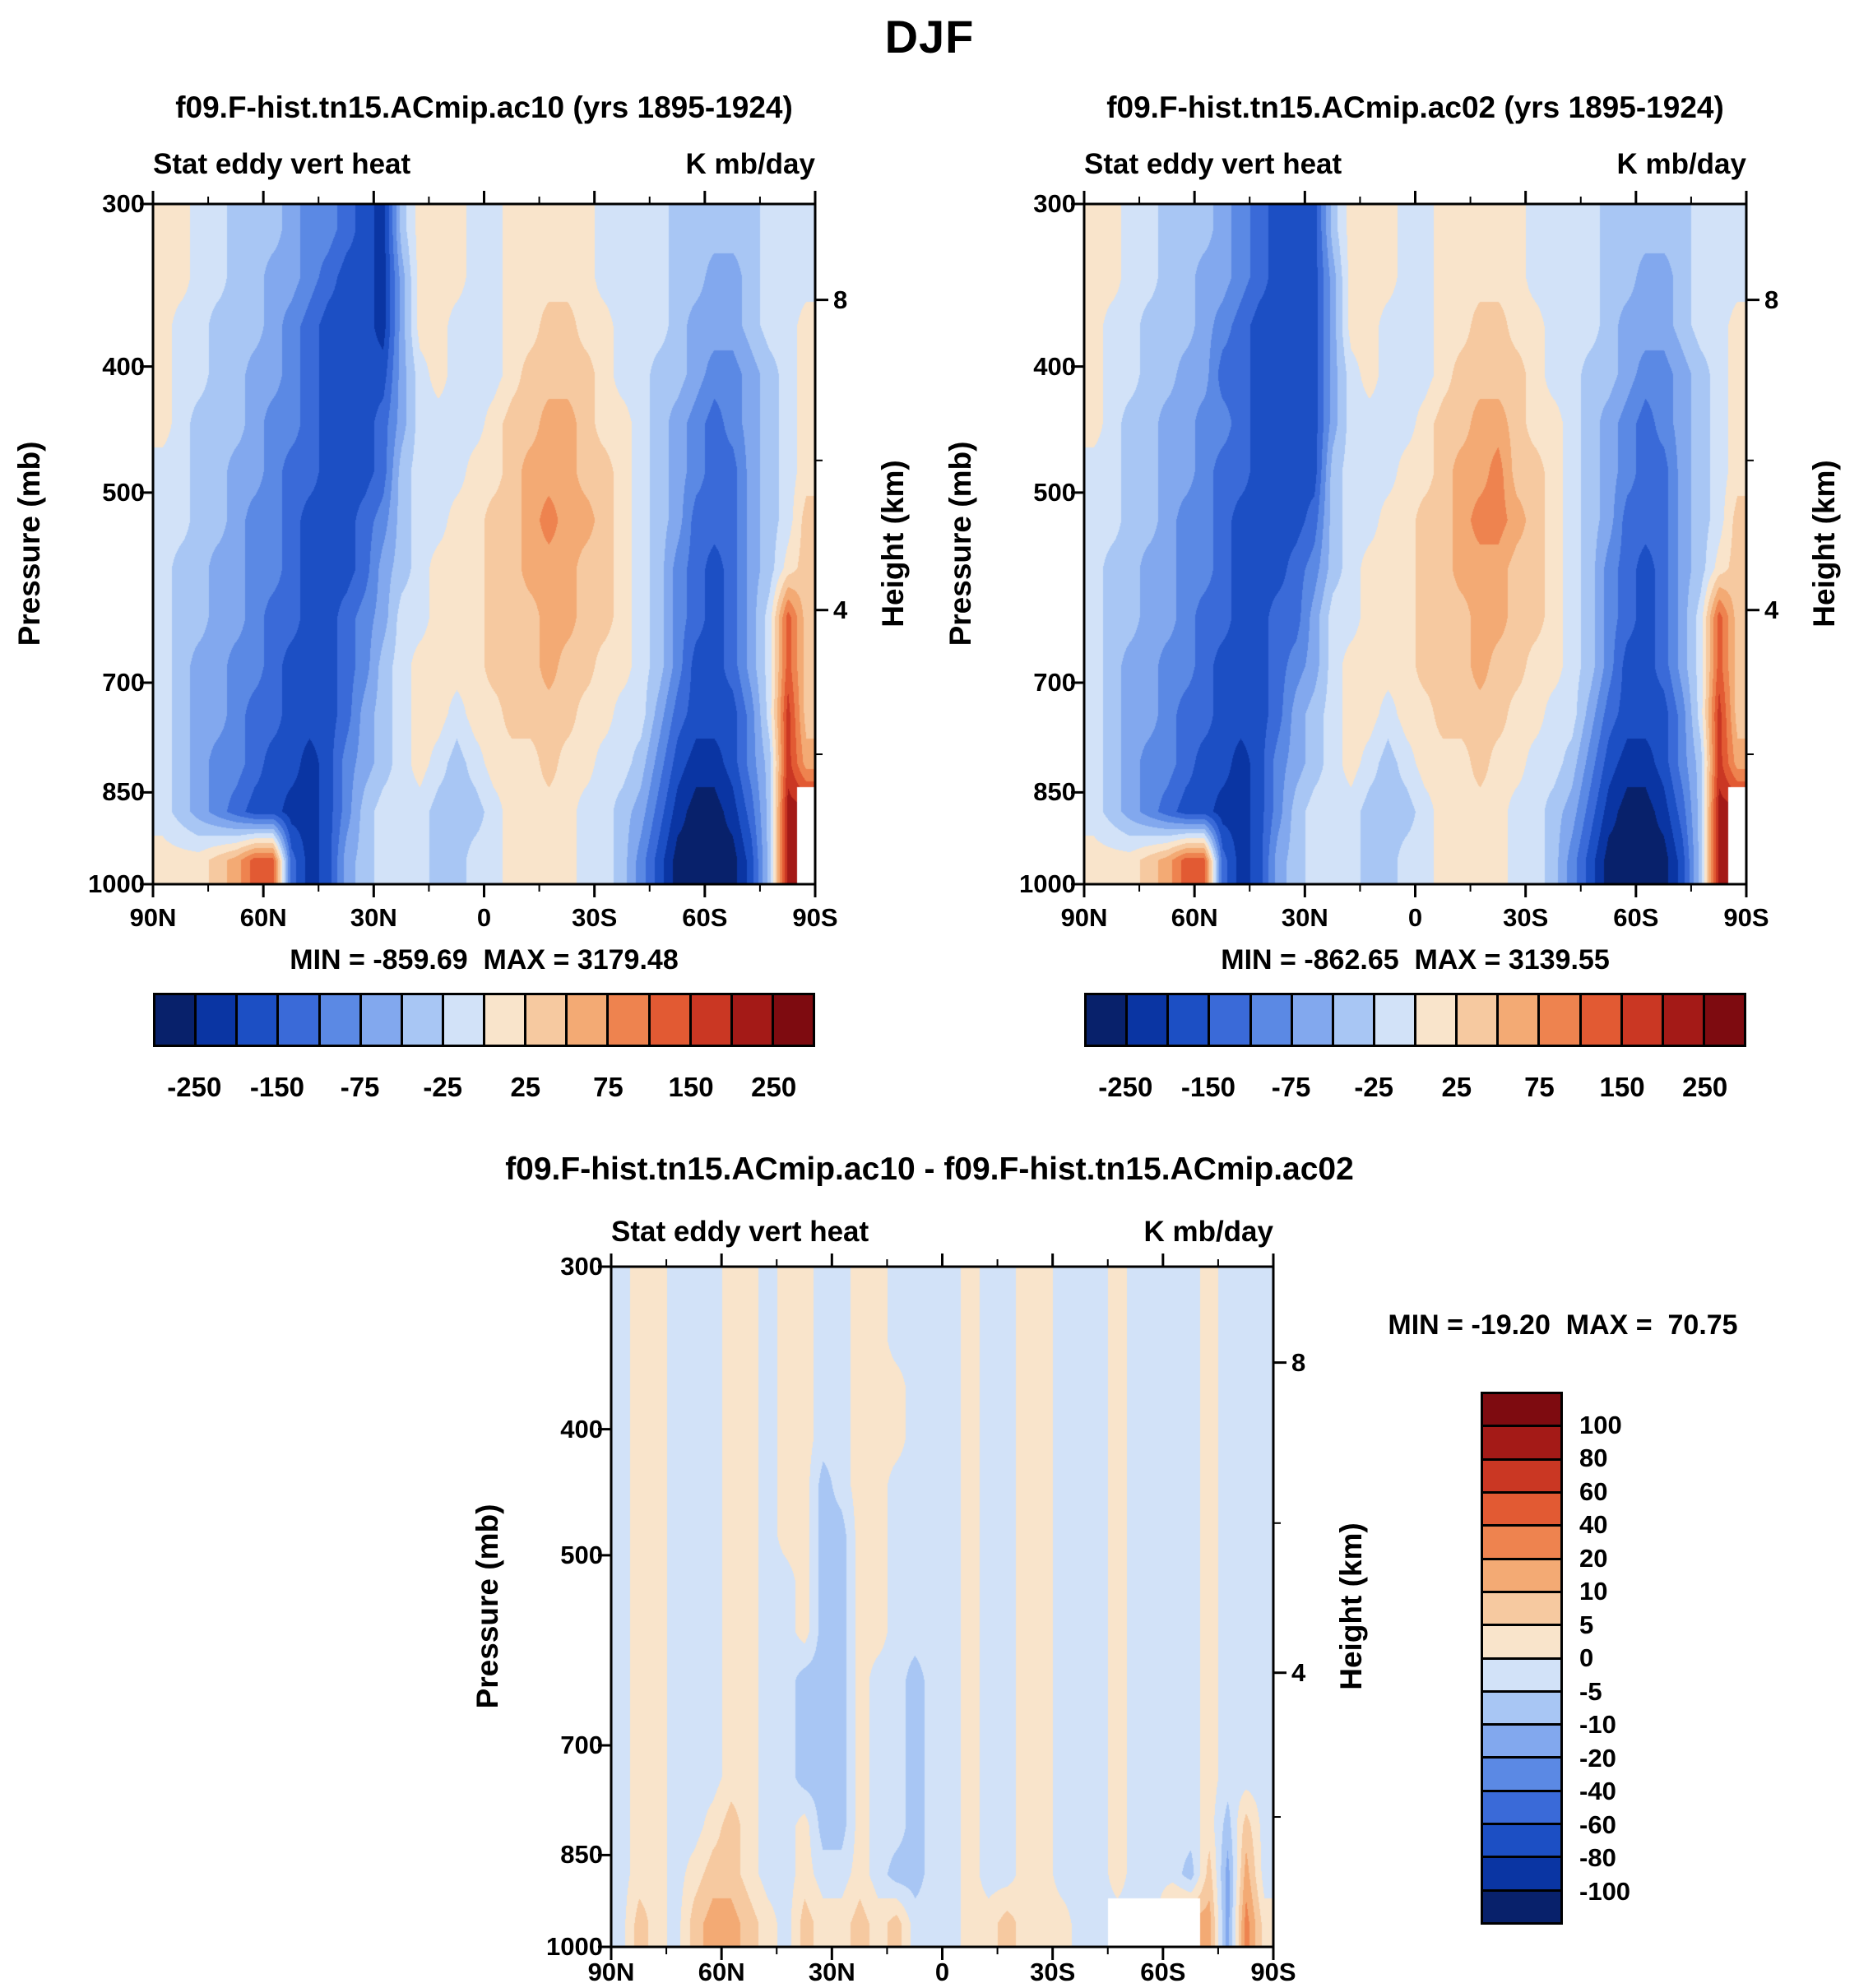 The height and width of the screenshot is (1988, 1859). I want to click on colorbar-label: 100, so click(1600, 1425).